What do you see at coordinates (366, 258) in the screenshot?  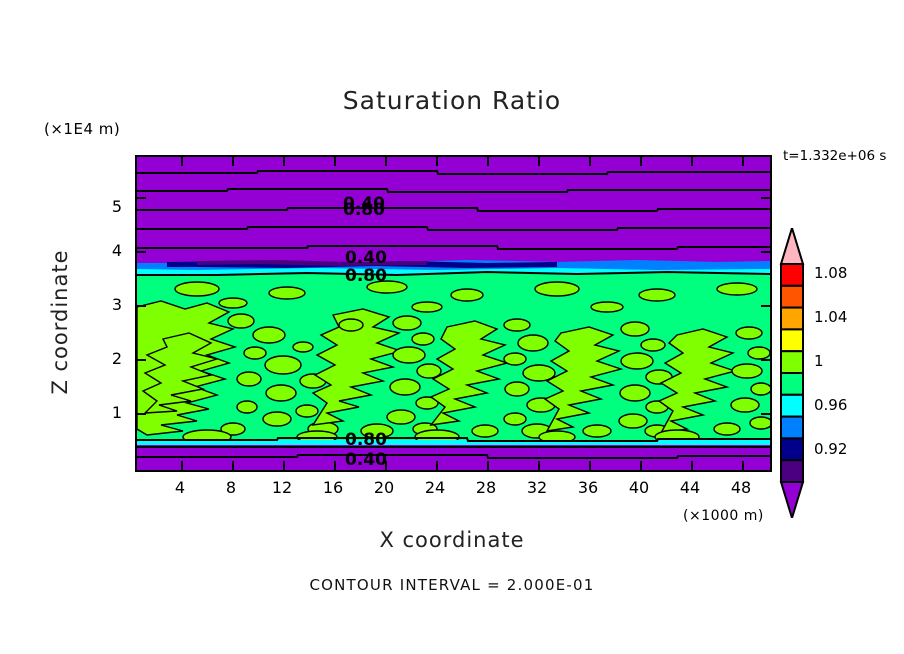 I see `contour-label-2: 0.40` at bounding box center [366, 258].